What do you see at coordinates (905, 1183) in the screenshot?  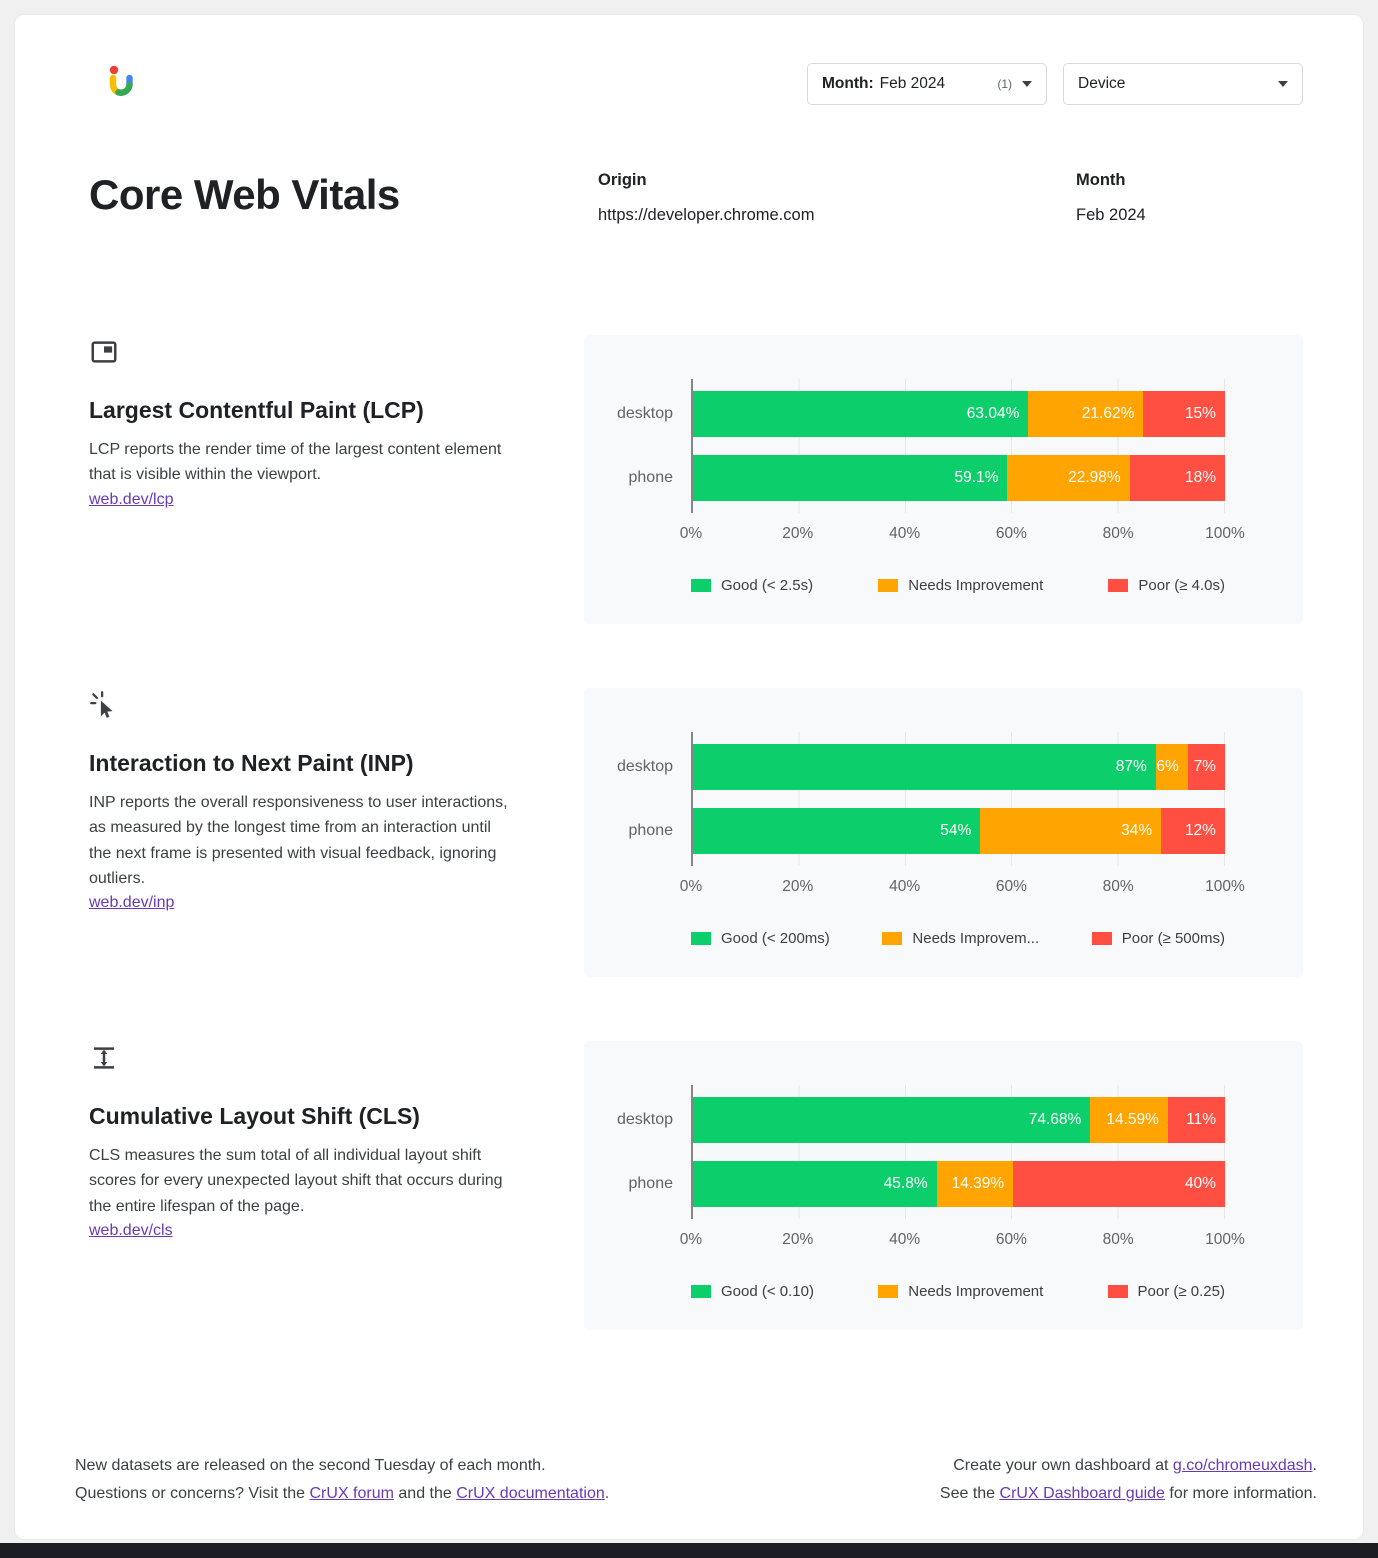 I see `bar-value-label: 45.8%` at bounding box center [905, 1183].